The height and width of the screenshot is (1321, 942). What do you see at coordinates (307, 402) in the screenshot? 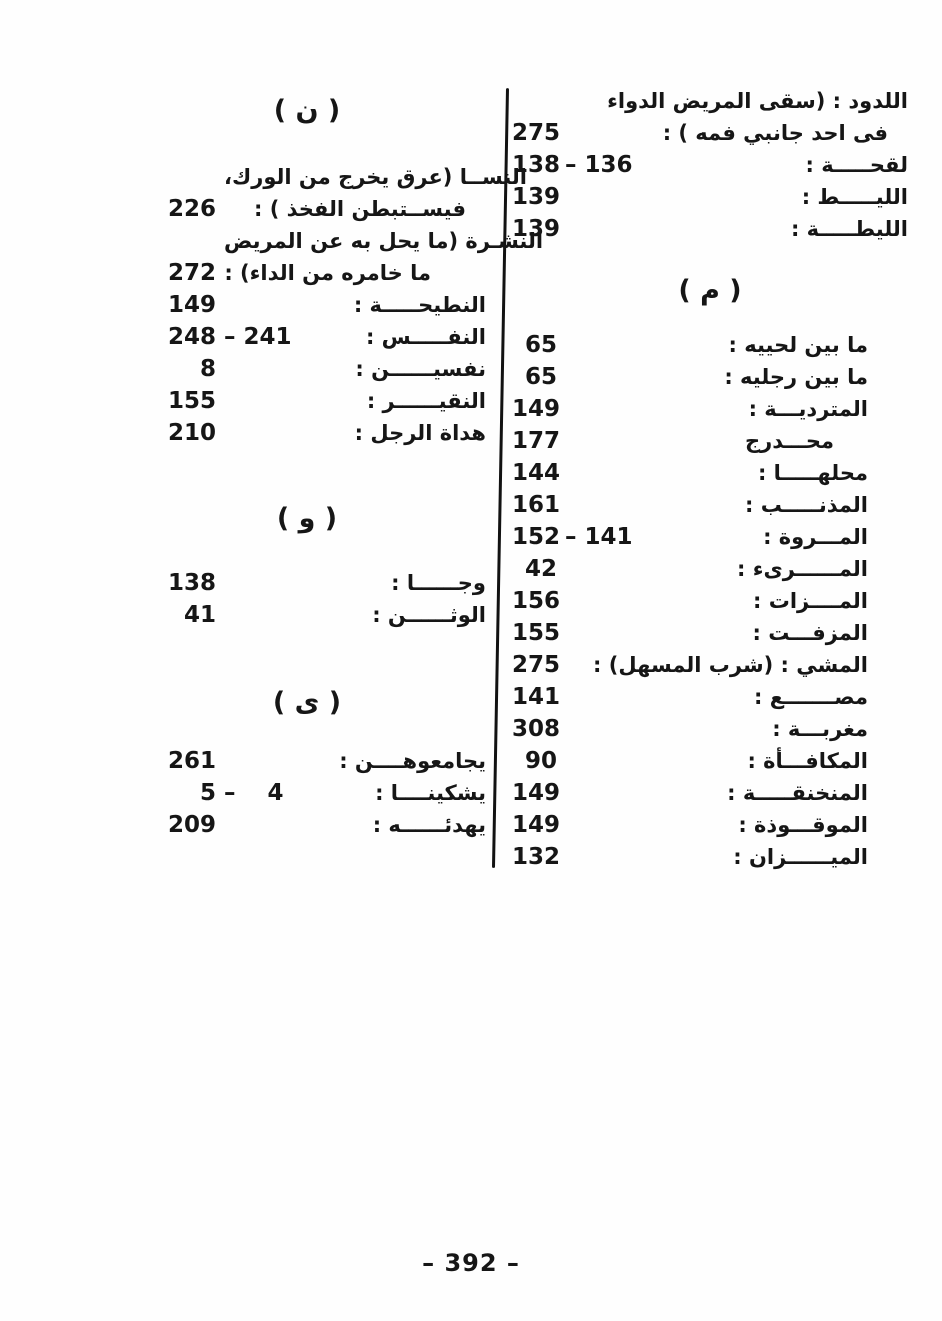
I see `index-entry-row: 155 النقيــــــر :` at bounding box center [307, 402].